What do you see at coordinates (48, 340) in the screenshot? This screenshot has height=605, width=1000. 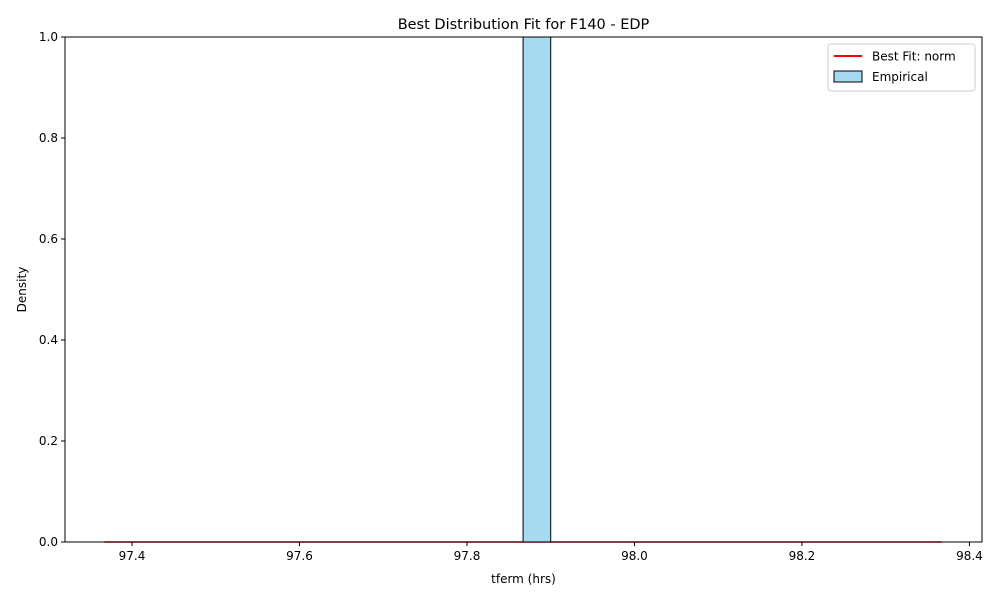 I see `y-tick-label: 0.4` at bounding box center [48, 340].